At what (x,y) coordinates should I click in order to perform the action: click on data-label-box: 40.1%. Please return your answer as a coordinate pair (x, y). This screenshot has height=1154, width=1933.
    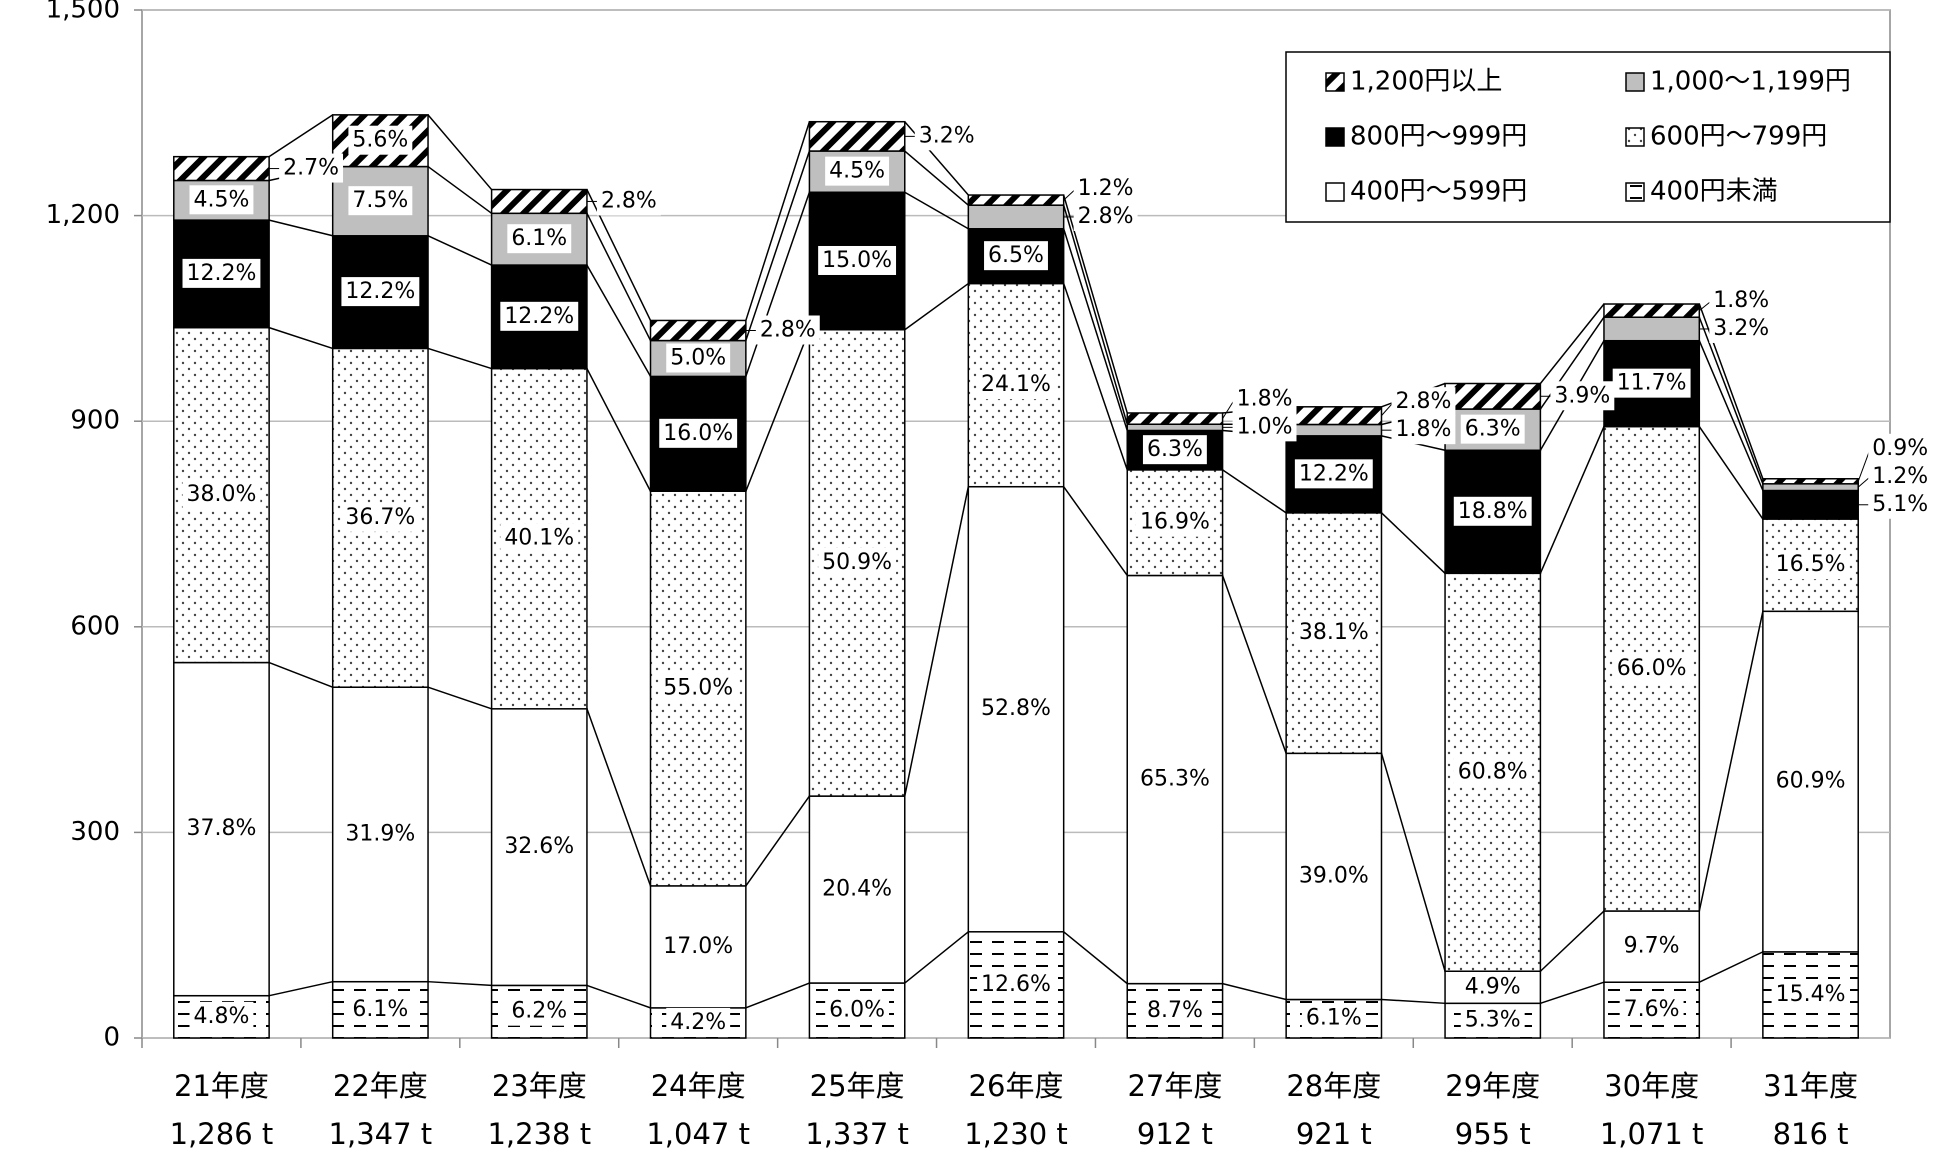
    Looking at the image, I should click on (539, 538).